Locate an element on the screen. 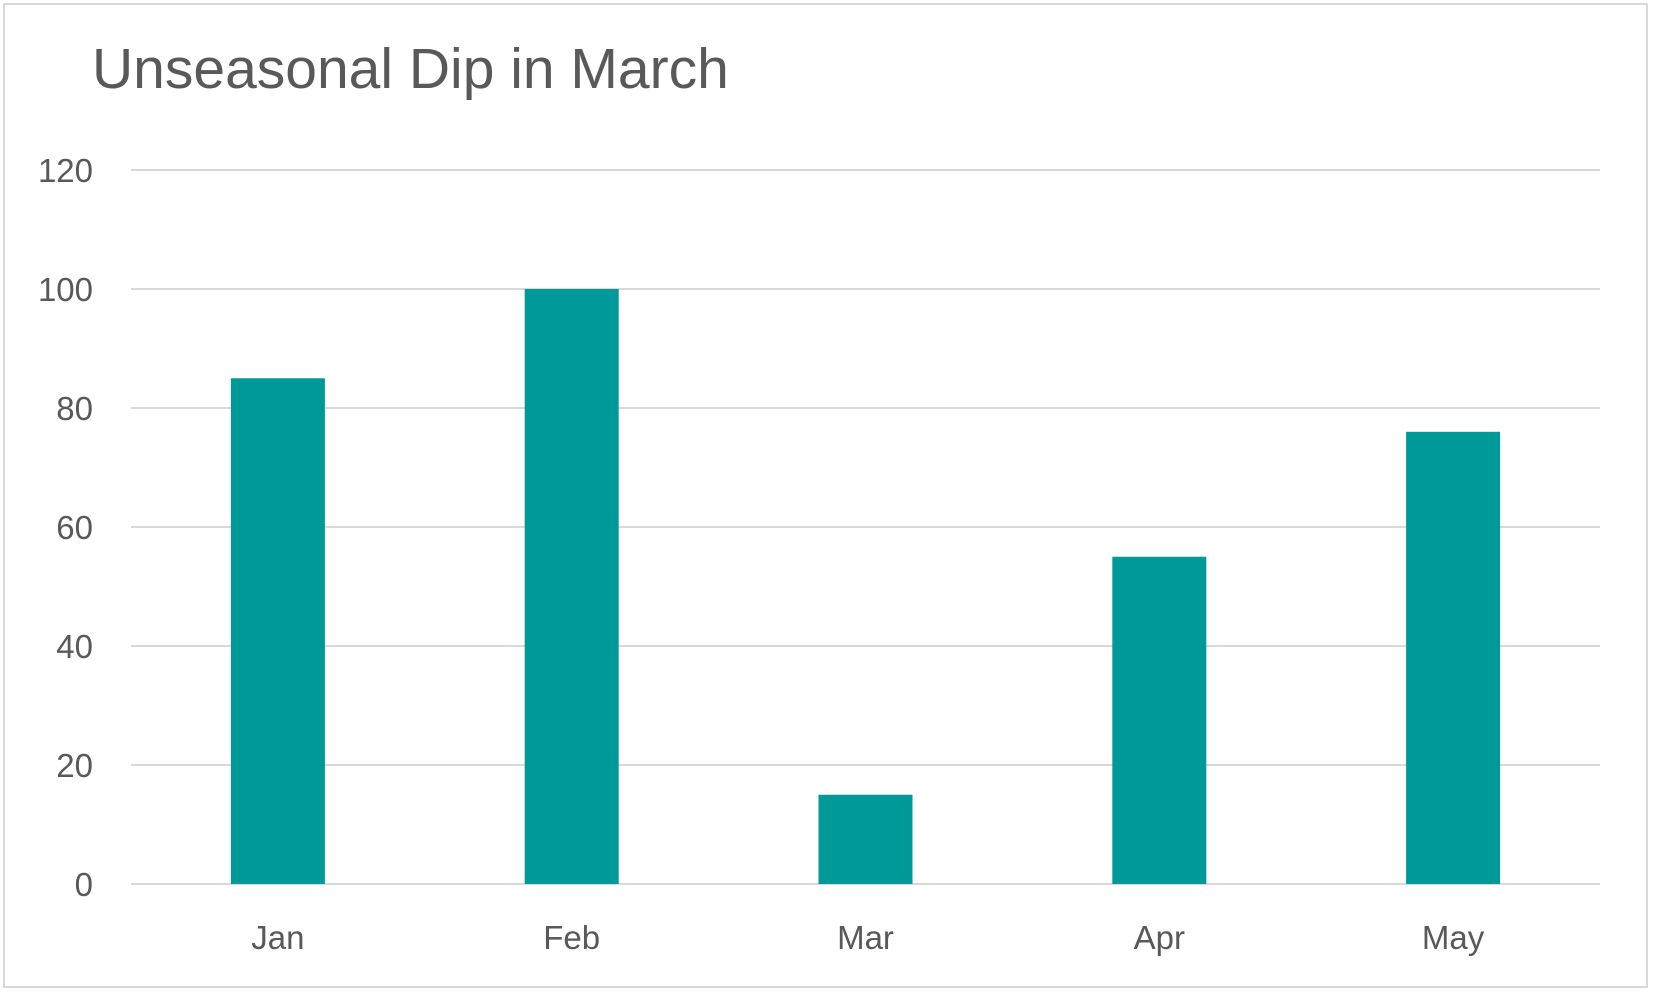  bar-feb is located at coordinates (571, 586).